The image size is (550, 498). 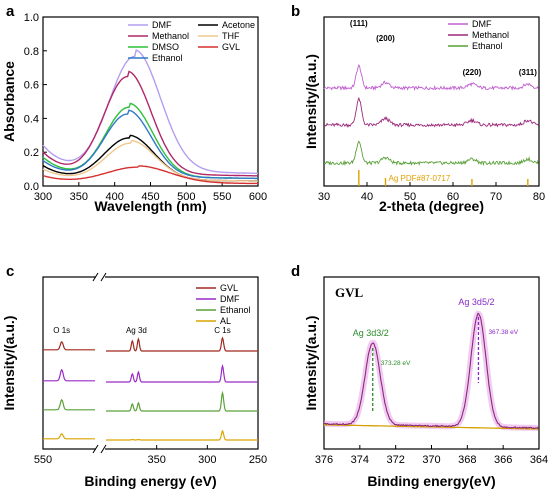 What do you see at coordinates (156, 460) in the screenshot?
I see `c-x-tick-label: 350` at bounding box center [156, 460].